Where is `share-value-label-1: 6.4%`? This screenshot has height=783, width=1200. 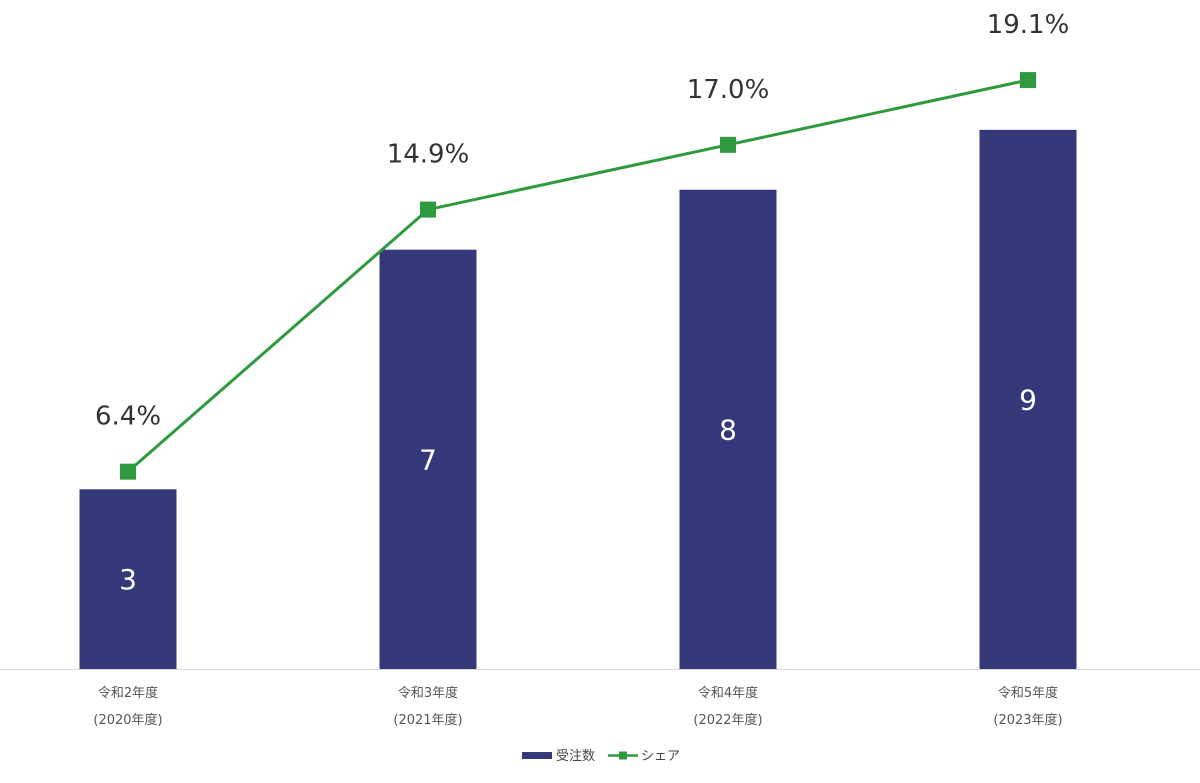 share-value-label-1: 6.4% is located at coordinates (128, 417).